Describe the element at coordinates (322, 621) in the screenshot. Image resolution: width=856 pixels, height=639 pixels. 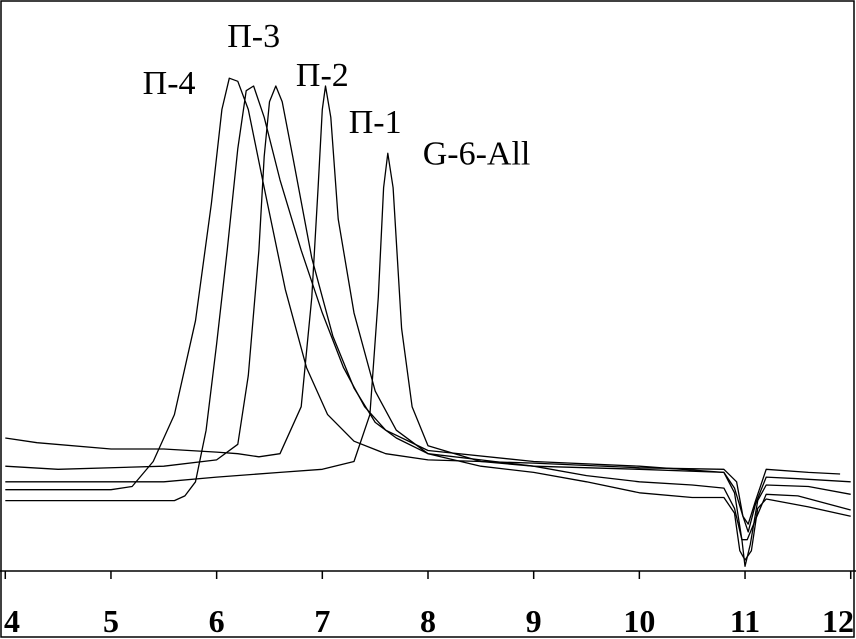
I see `x-tick-label-7: 7` at that location.